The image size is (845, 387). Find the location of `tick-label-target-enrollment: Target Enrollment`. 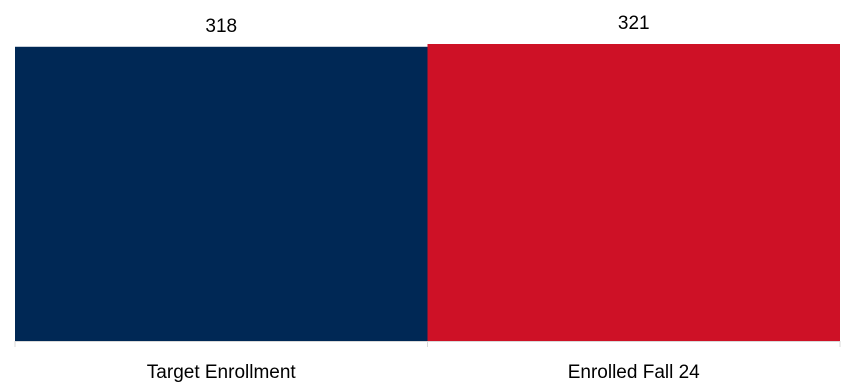

tick-label-target-enrollment: Target Enrollment is located at coordinates (222, 372).